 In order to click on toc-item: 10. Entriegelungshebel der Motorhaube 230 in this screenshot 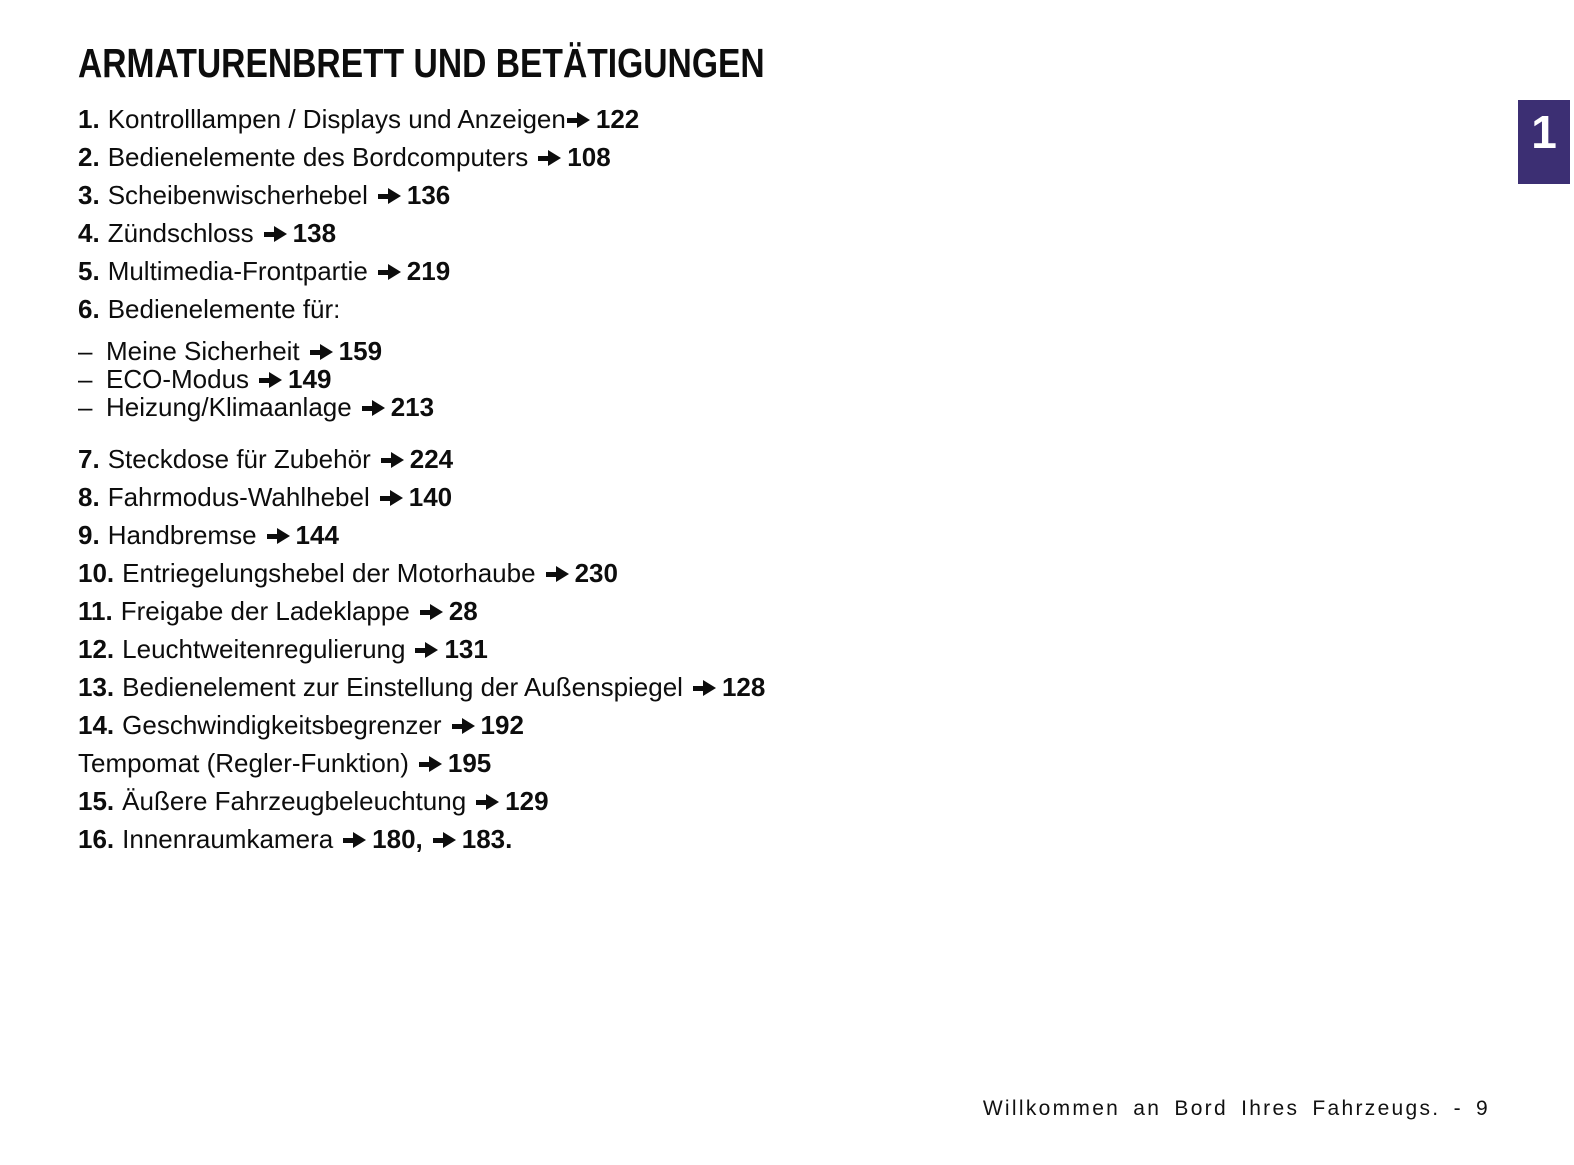, I will do `click(421, 573)`.